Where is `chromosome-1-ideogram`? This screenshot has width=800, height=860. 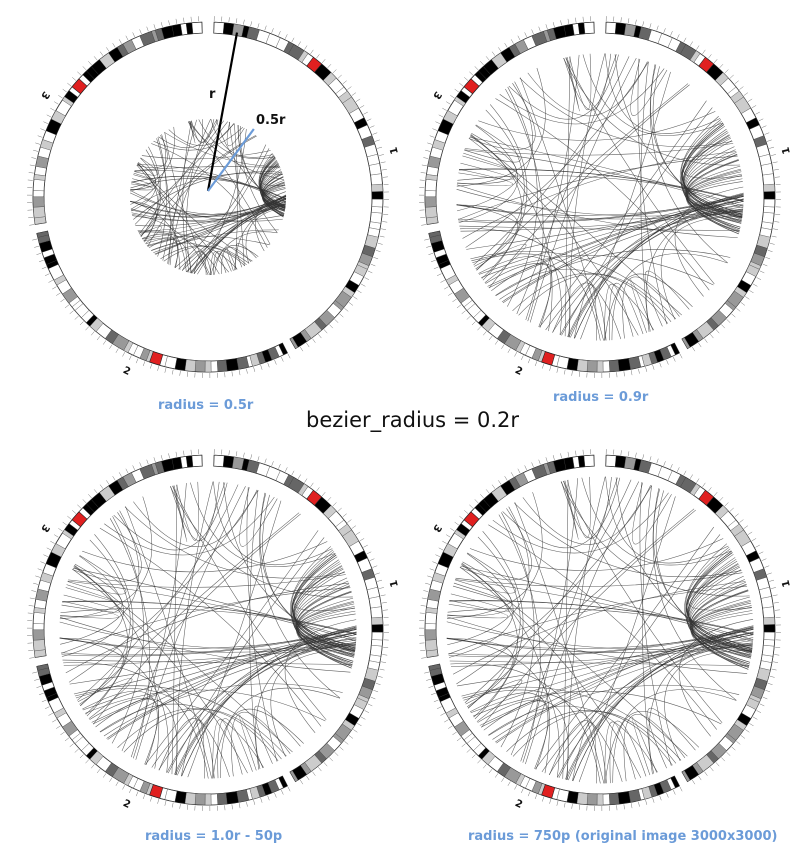
chromosome-1-ideogram is located at coordinates (298, 185).